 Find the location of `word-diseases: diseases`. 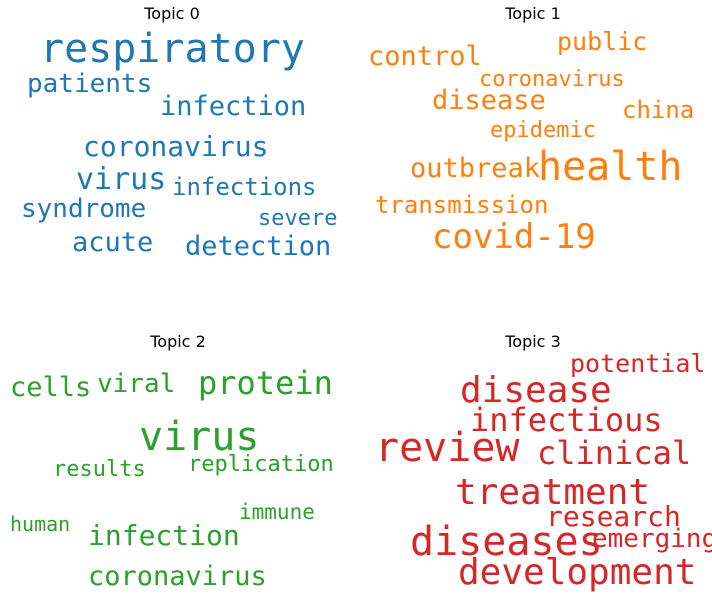

word-diseases: diseases is located at coordinates (506, 542).